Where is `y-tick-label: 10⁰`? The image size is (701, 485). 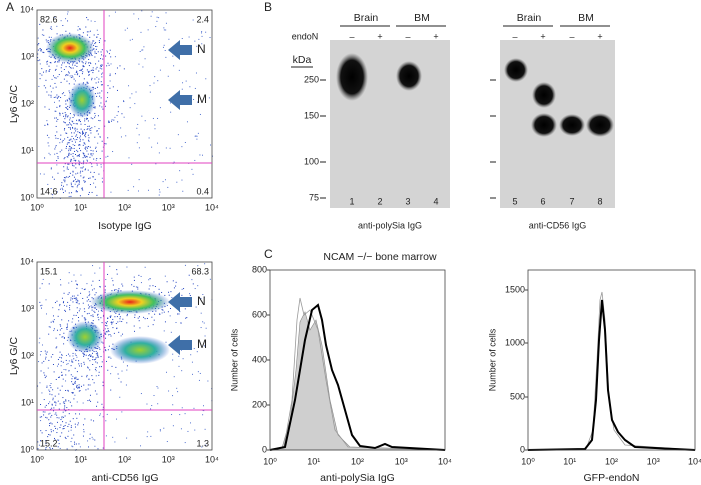
y-tick-label: 10⁰ is located at coordinates (27, 197).